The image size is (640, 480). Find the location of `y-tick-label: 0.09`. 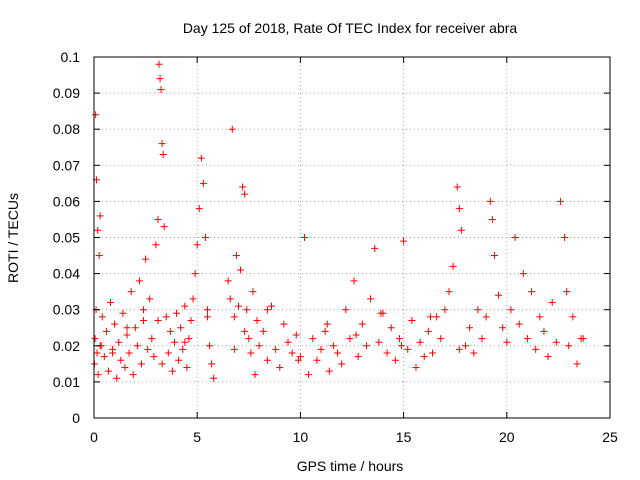

y-tick-label: 0.09 is located at coordinates (66, 93).